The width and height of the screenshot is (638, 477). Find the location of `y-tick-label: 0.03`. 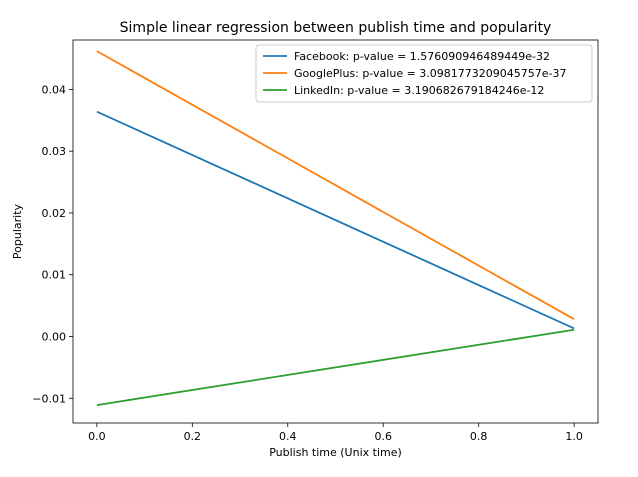

y-tick-label: 0.03 is located at coordinates (54, 151).